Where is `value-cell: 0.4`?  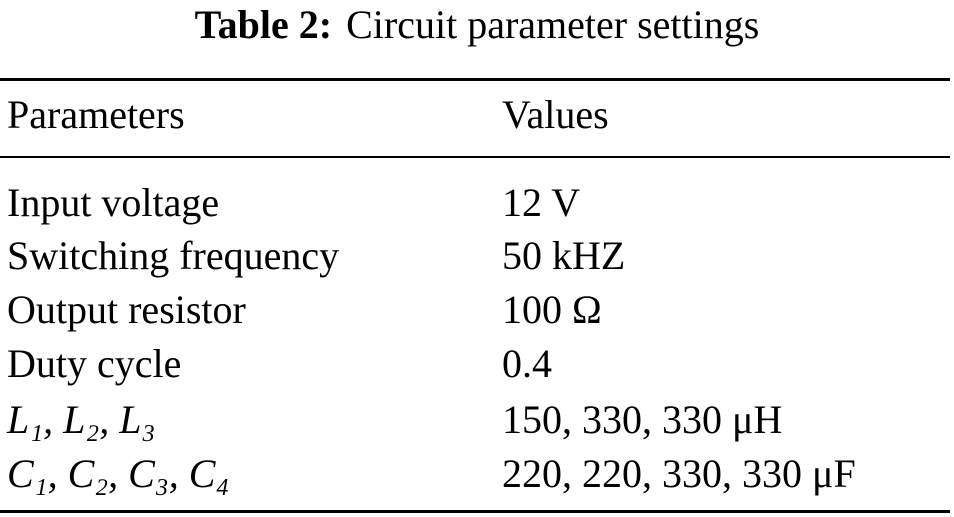
value-cell: 0.4 is located at coordinates (527, 363).